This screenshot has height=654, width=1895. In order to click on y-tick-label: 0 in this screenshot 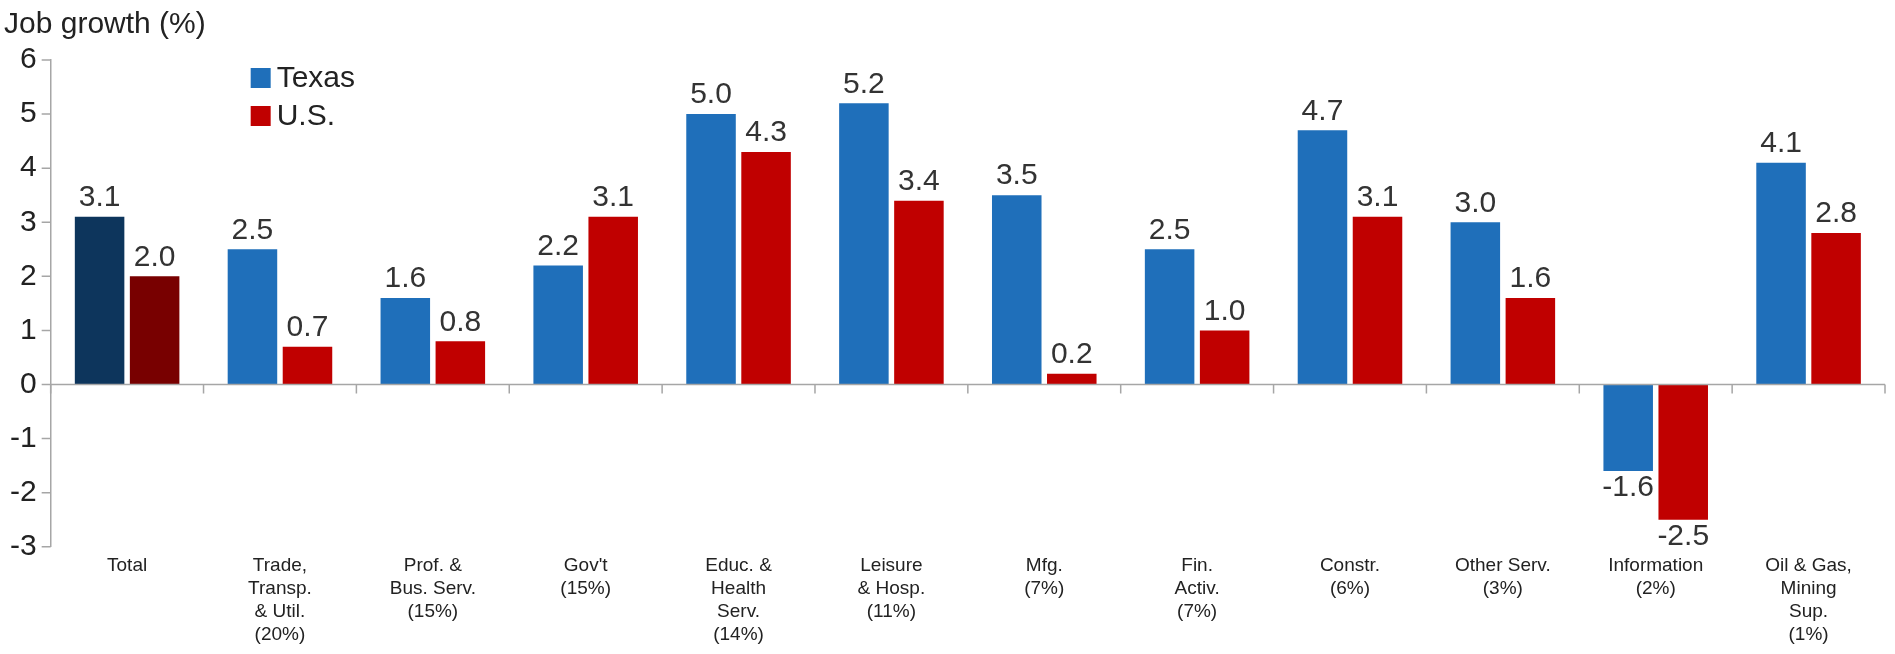, I will do `click(28, 382)`.